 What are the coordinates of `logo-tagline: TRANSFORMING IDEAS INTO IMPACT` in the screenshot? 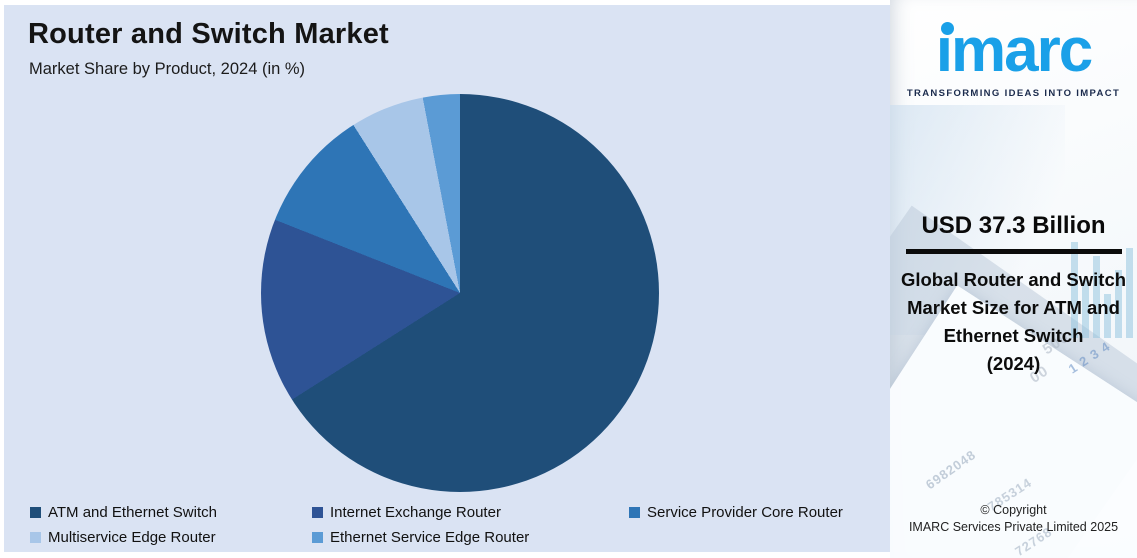 It's located at (1013, 93).